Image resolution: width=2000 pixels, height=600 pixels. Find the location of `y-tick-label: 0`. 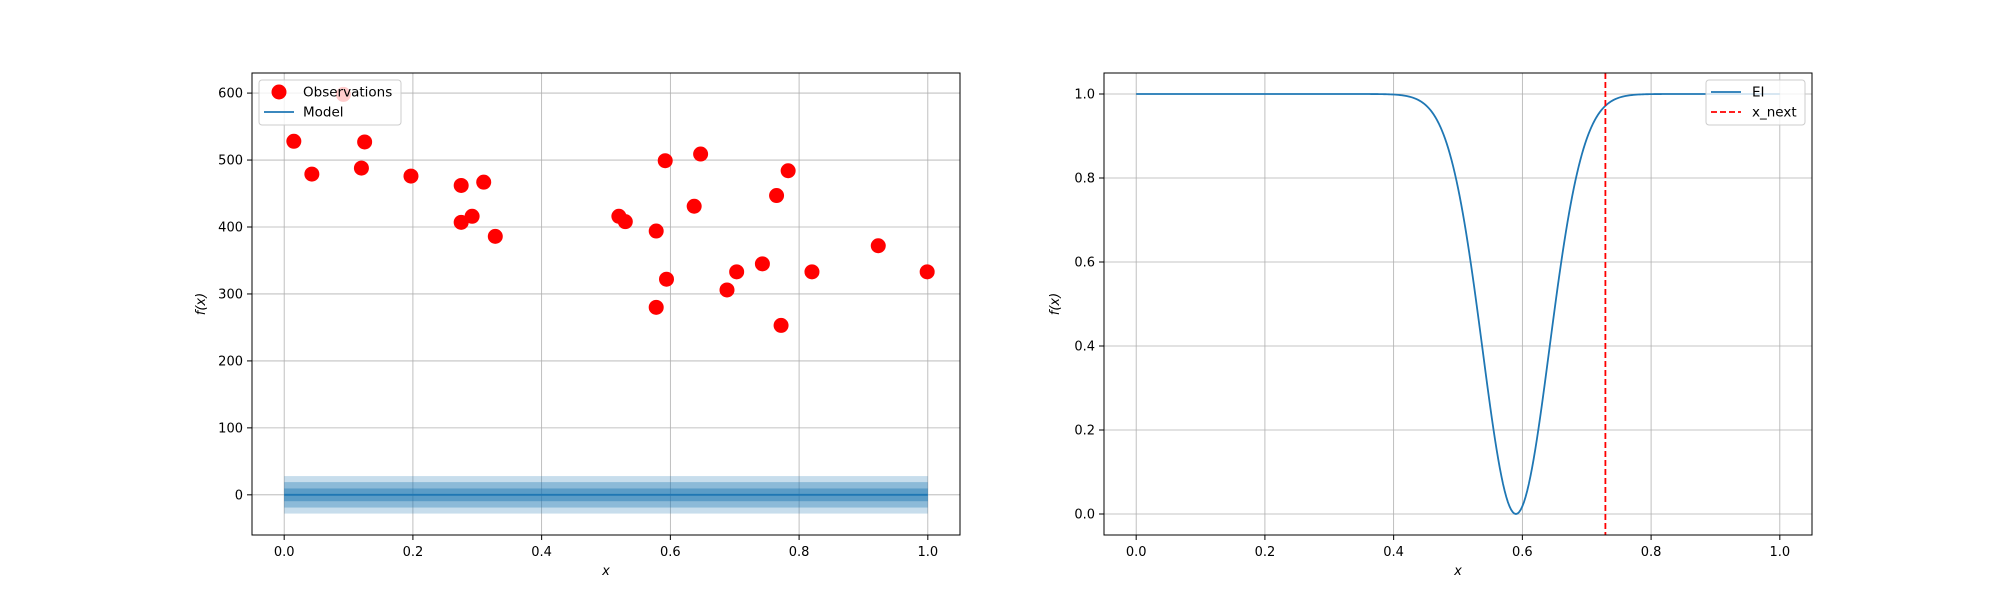

y-tick-label: 0 is located at coordinates (239, 495).